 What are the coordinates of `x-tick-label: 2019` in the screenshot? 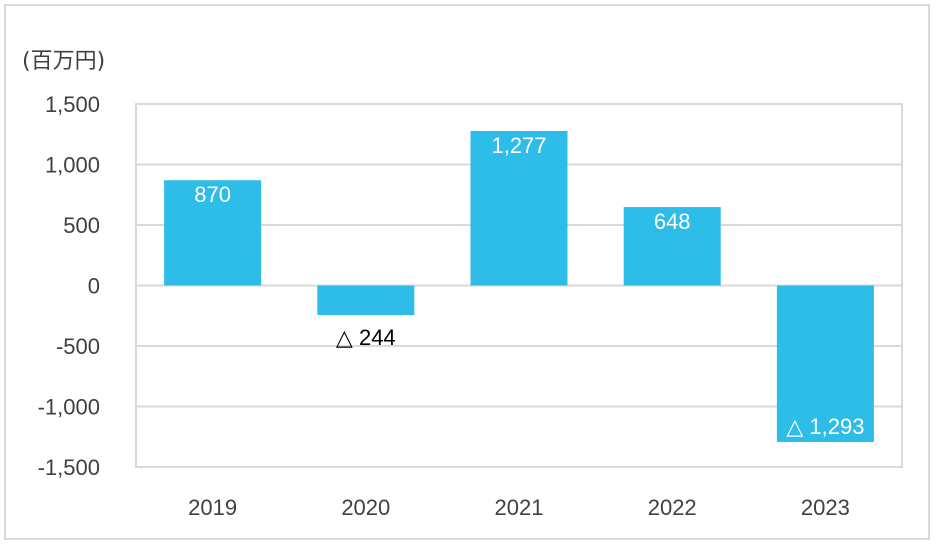 It's located at (212, 507).